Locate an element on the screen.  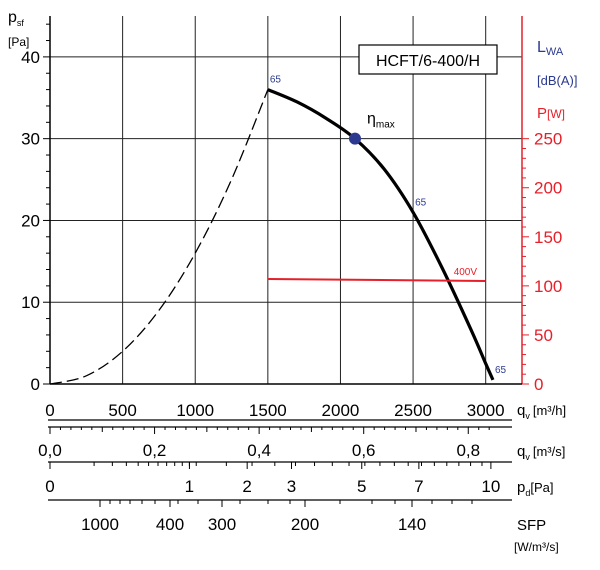
power-line is located at coordinates (376, 279).